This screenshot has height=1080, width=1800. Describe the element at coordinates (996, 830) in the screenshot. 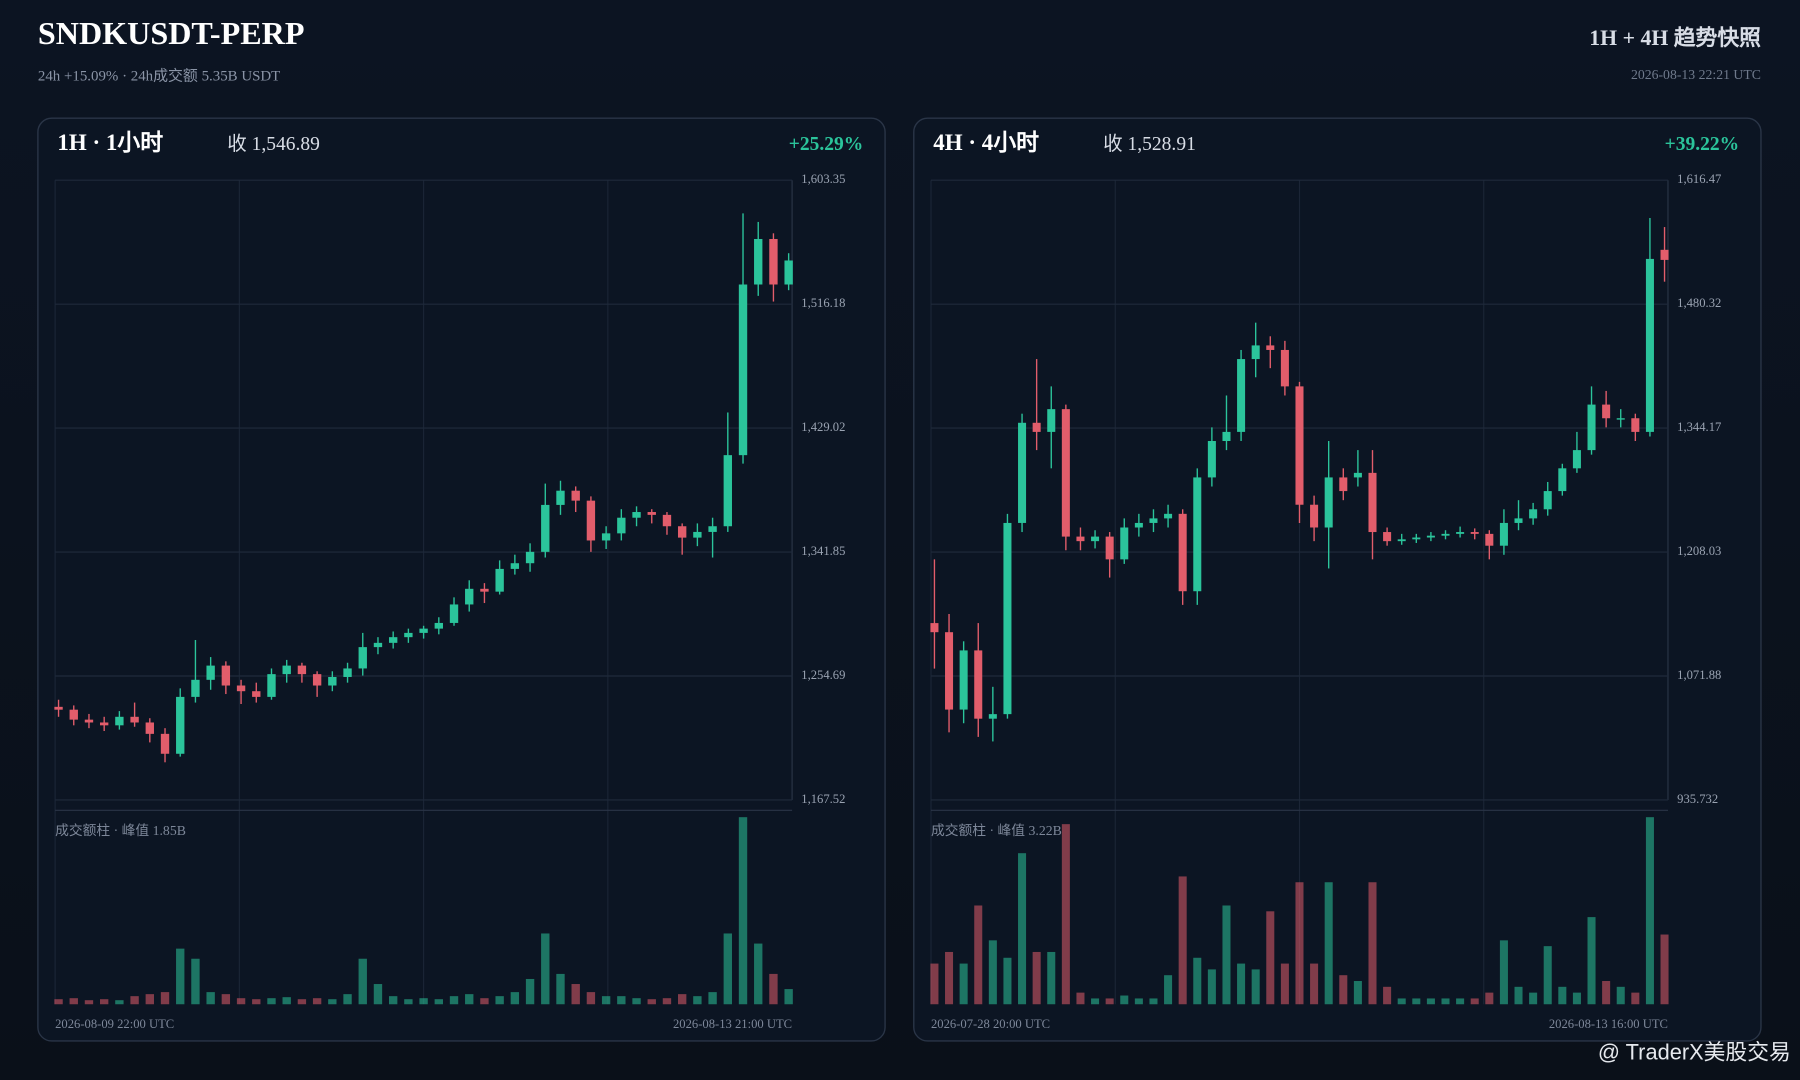

I see `volume-label: 成交额柱 · 峰值 3.22B` at that location.